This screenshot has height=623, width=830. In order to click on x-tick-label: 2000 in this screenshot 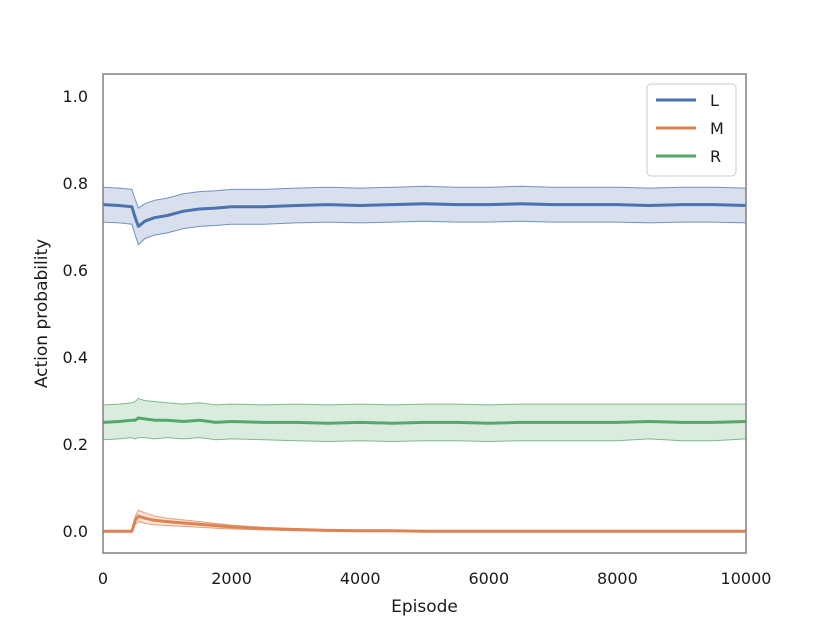, I will do `click(231, 578)`.